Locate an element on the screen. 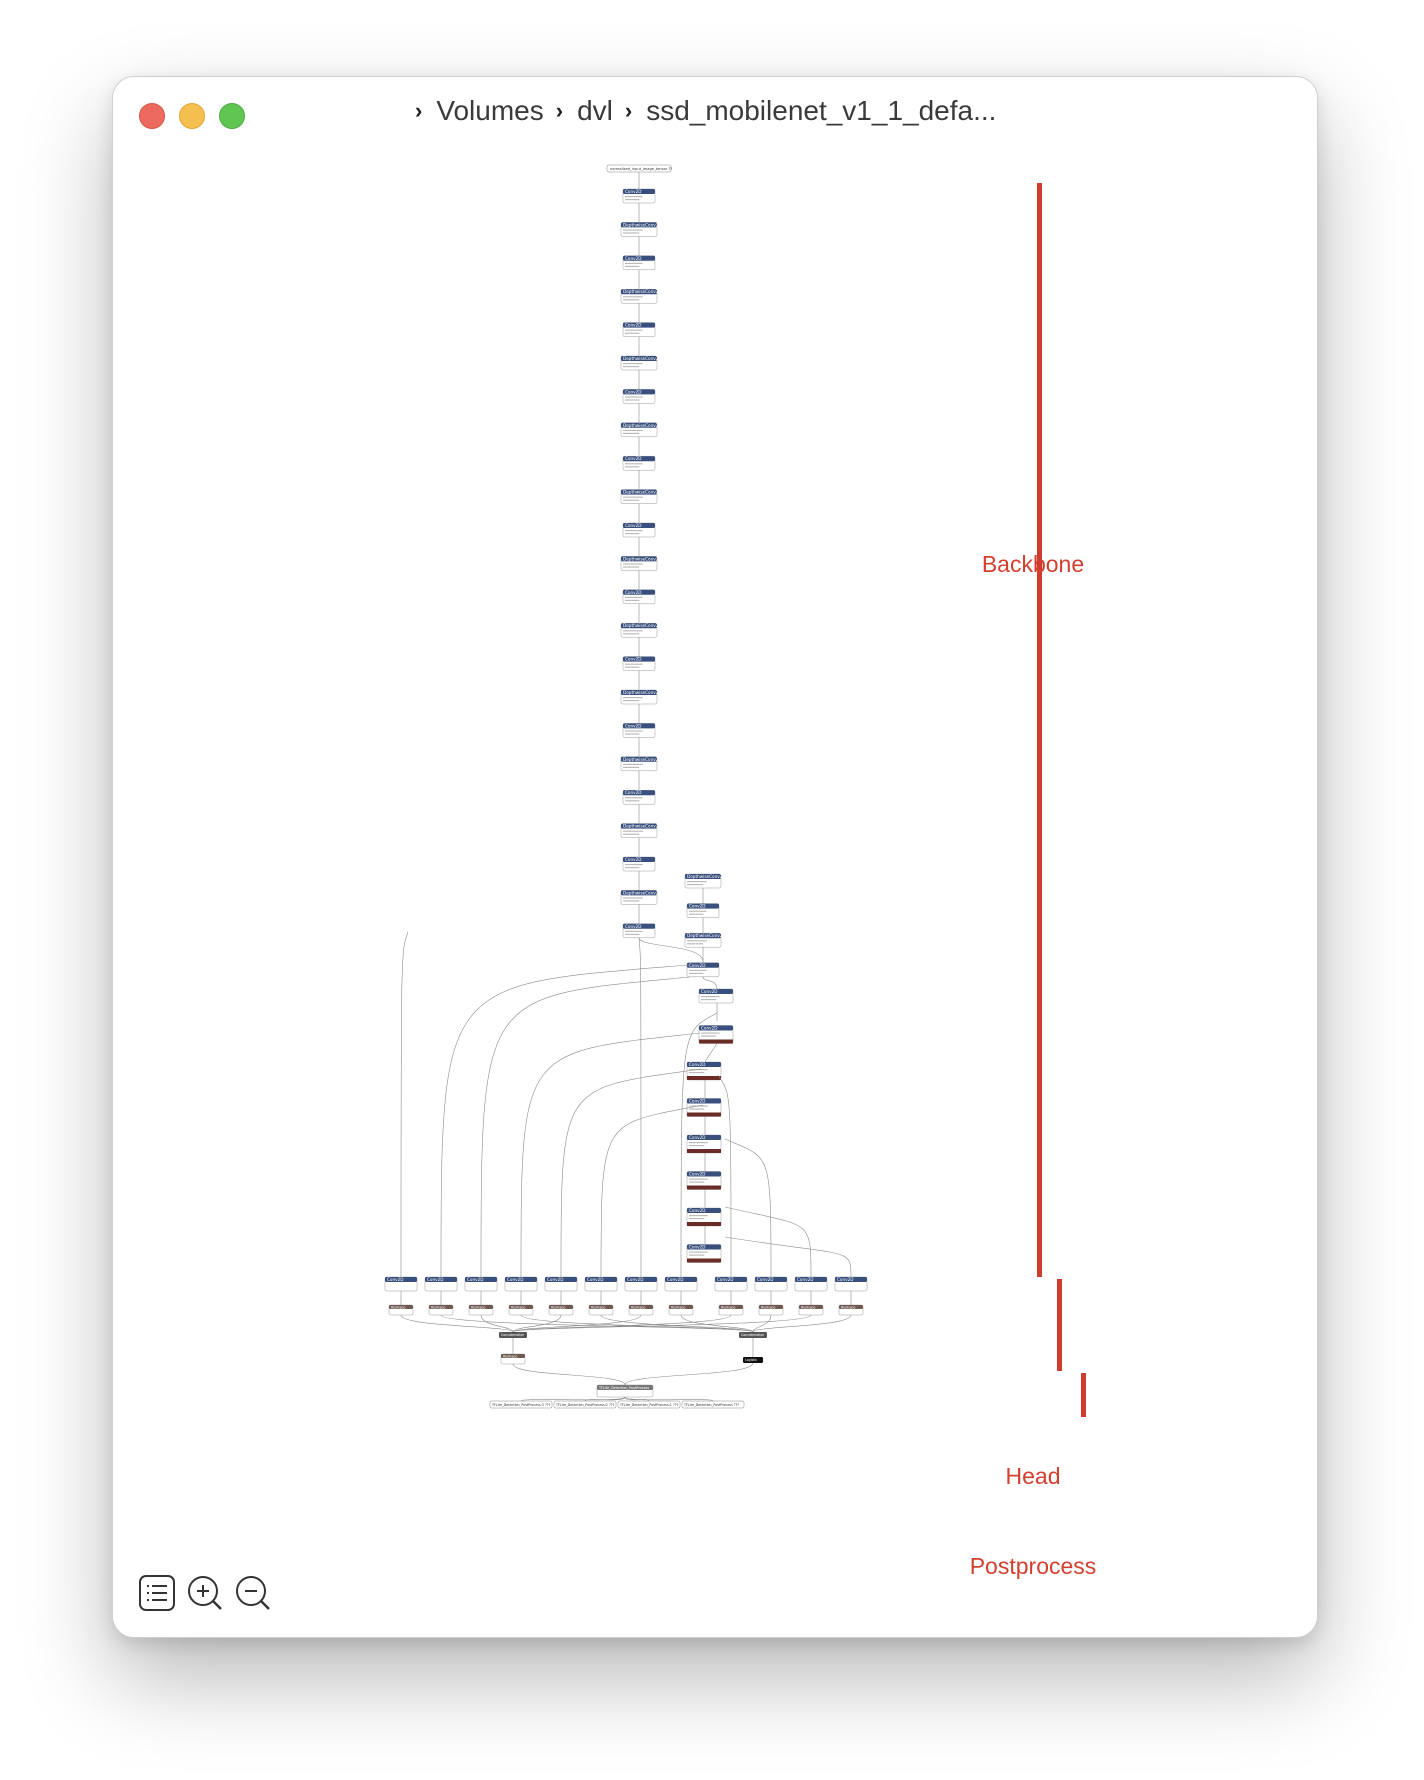 Image resolution: width=1424 pixels, height=1780 pixels. logistic-node is located at coordinates (753, 1360).